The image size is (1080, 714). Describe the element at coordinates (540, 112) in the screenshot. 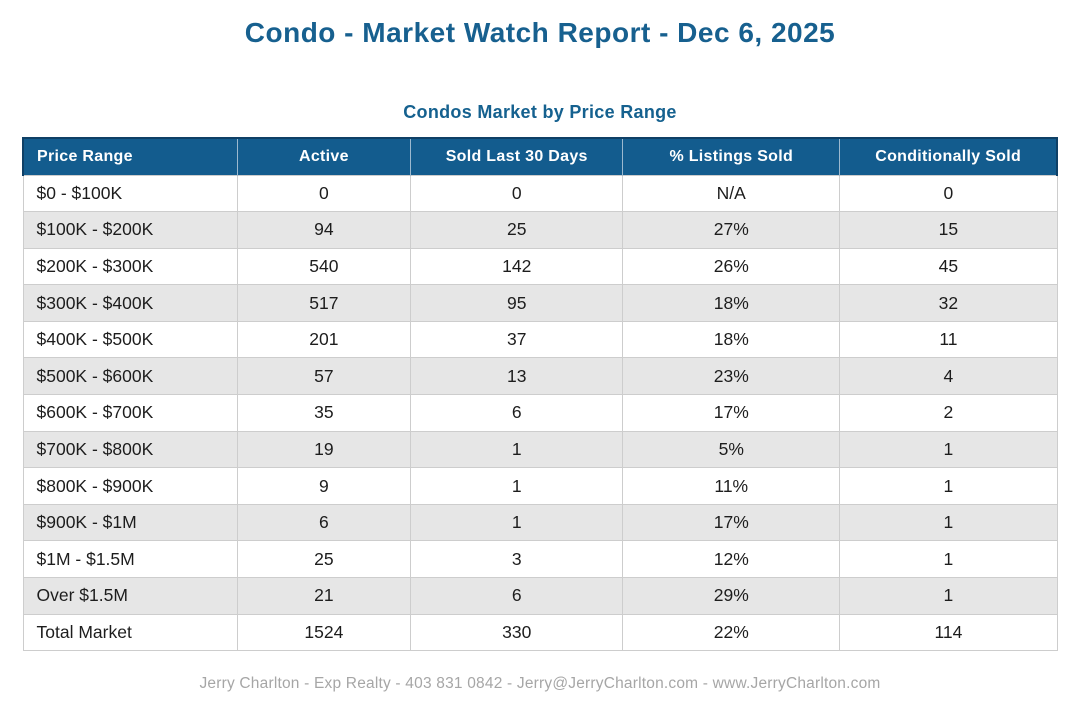

I see `table-title: Condos Market by Price Range` at that location.